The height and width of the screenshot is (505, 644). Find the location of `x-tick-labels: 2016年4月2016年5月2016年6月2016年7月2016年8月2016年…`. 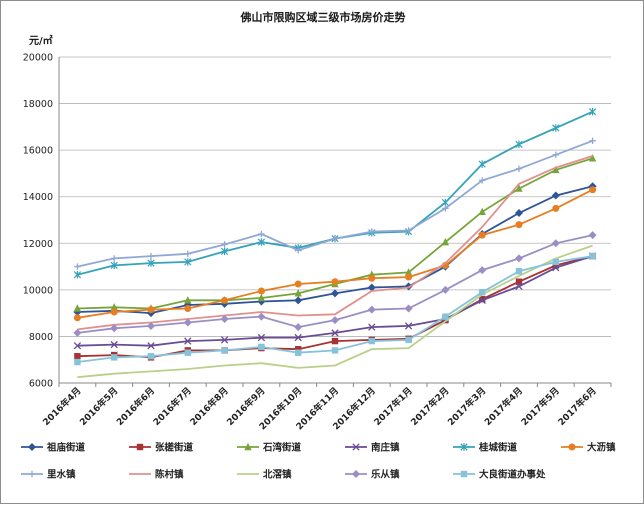

x-tick-labels: 2016年4月2016年5月2016年6月2016年7月2016年8月2016年… is located at coordinates (319, 409).